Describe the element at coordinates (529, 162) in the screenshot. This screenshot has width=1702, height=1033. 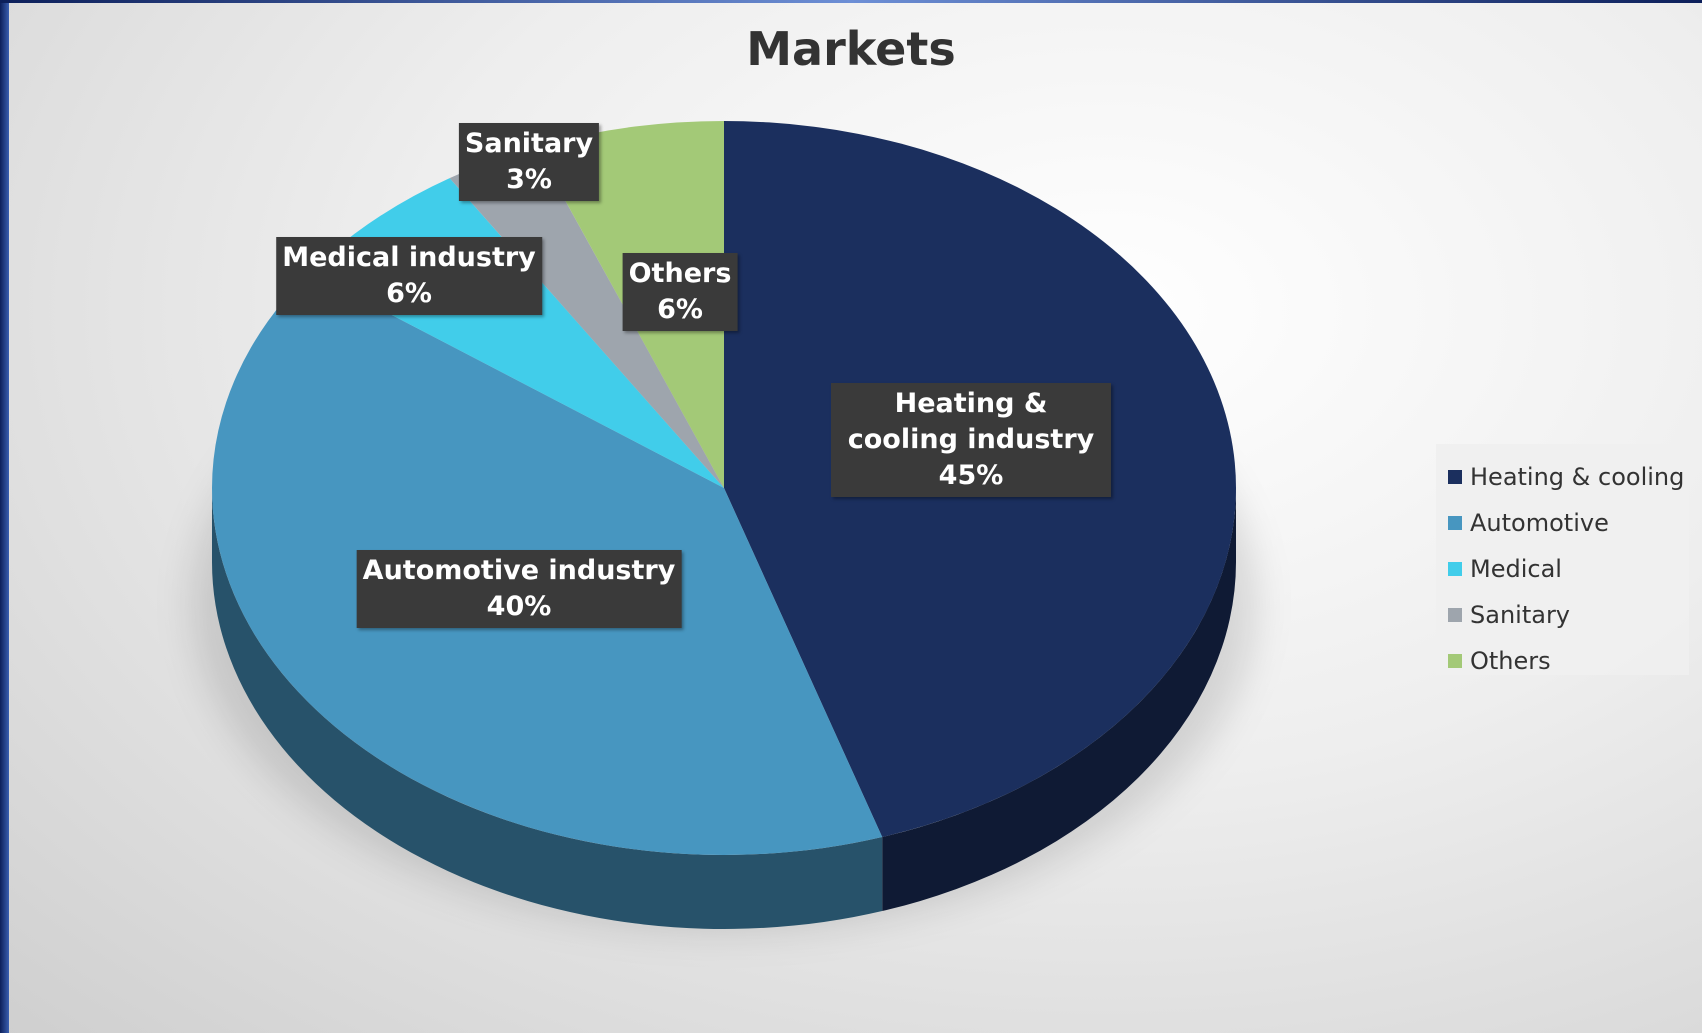
I see `data-label: Sanitary 3%` at that location.